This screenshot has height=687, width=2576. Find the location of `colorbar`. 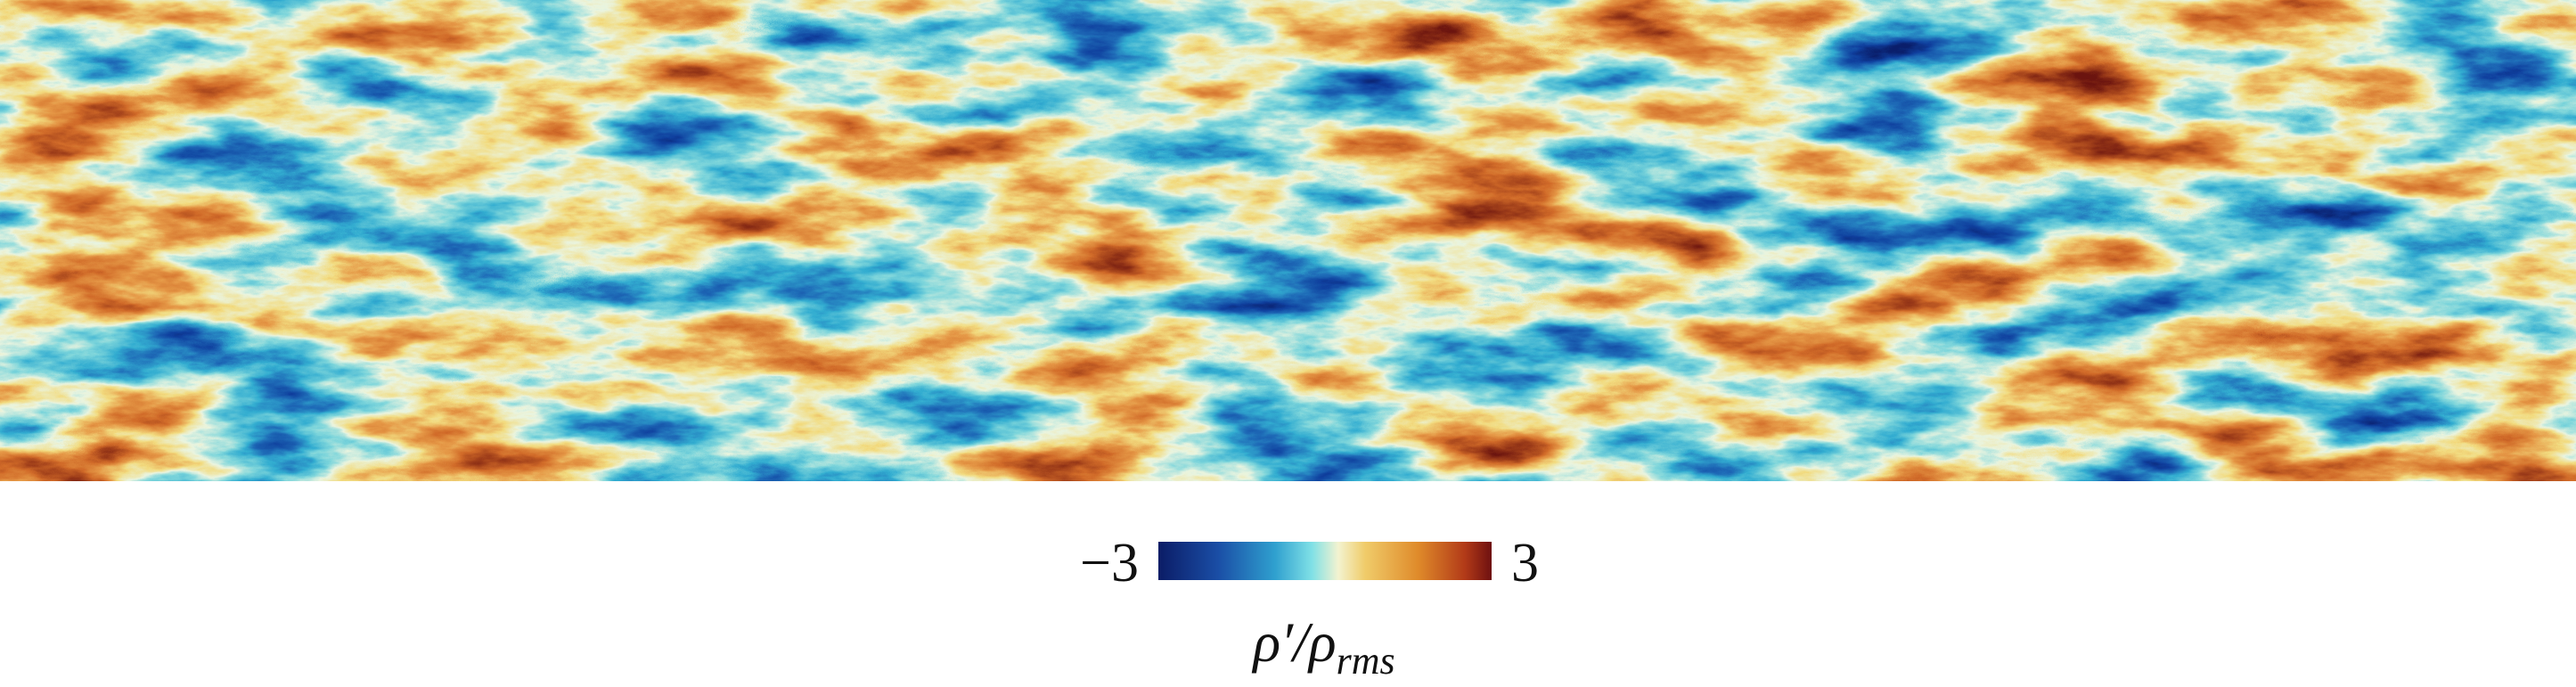

colorbar is located at coordinates (1325, 561).